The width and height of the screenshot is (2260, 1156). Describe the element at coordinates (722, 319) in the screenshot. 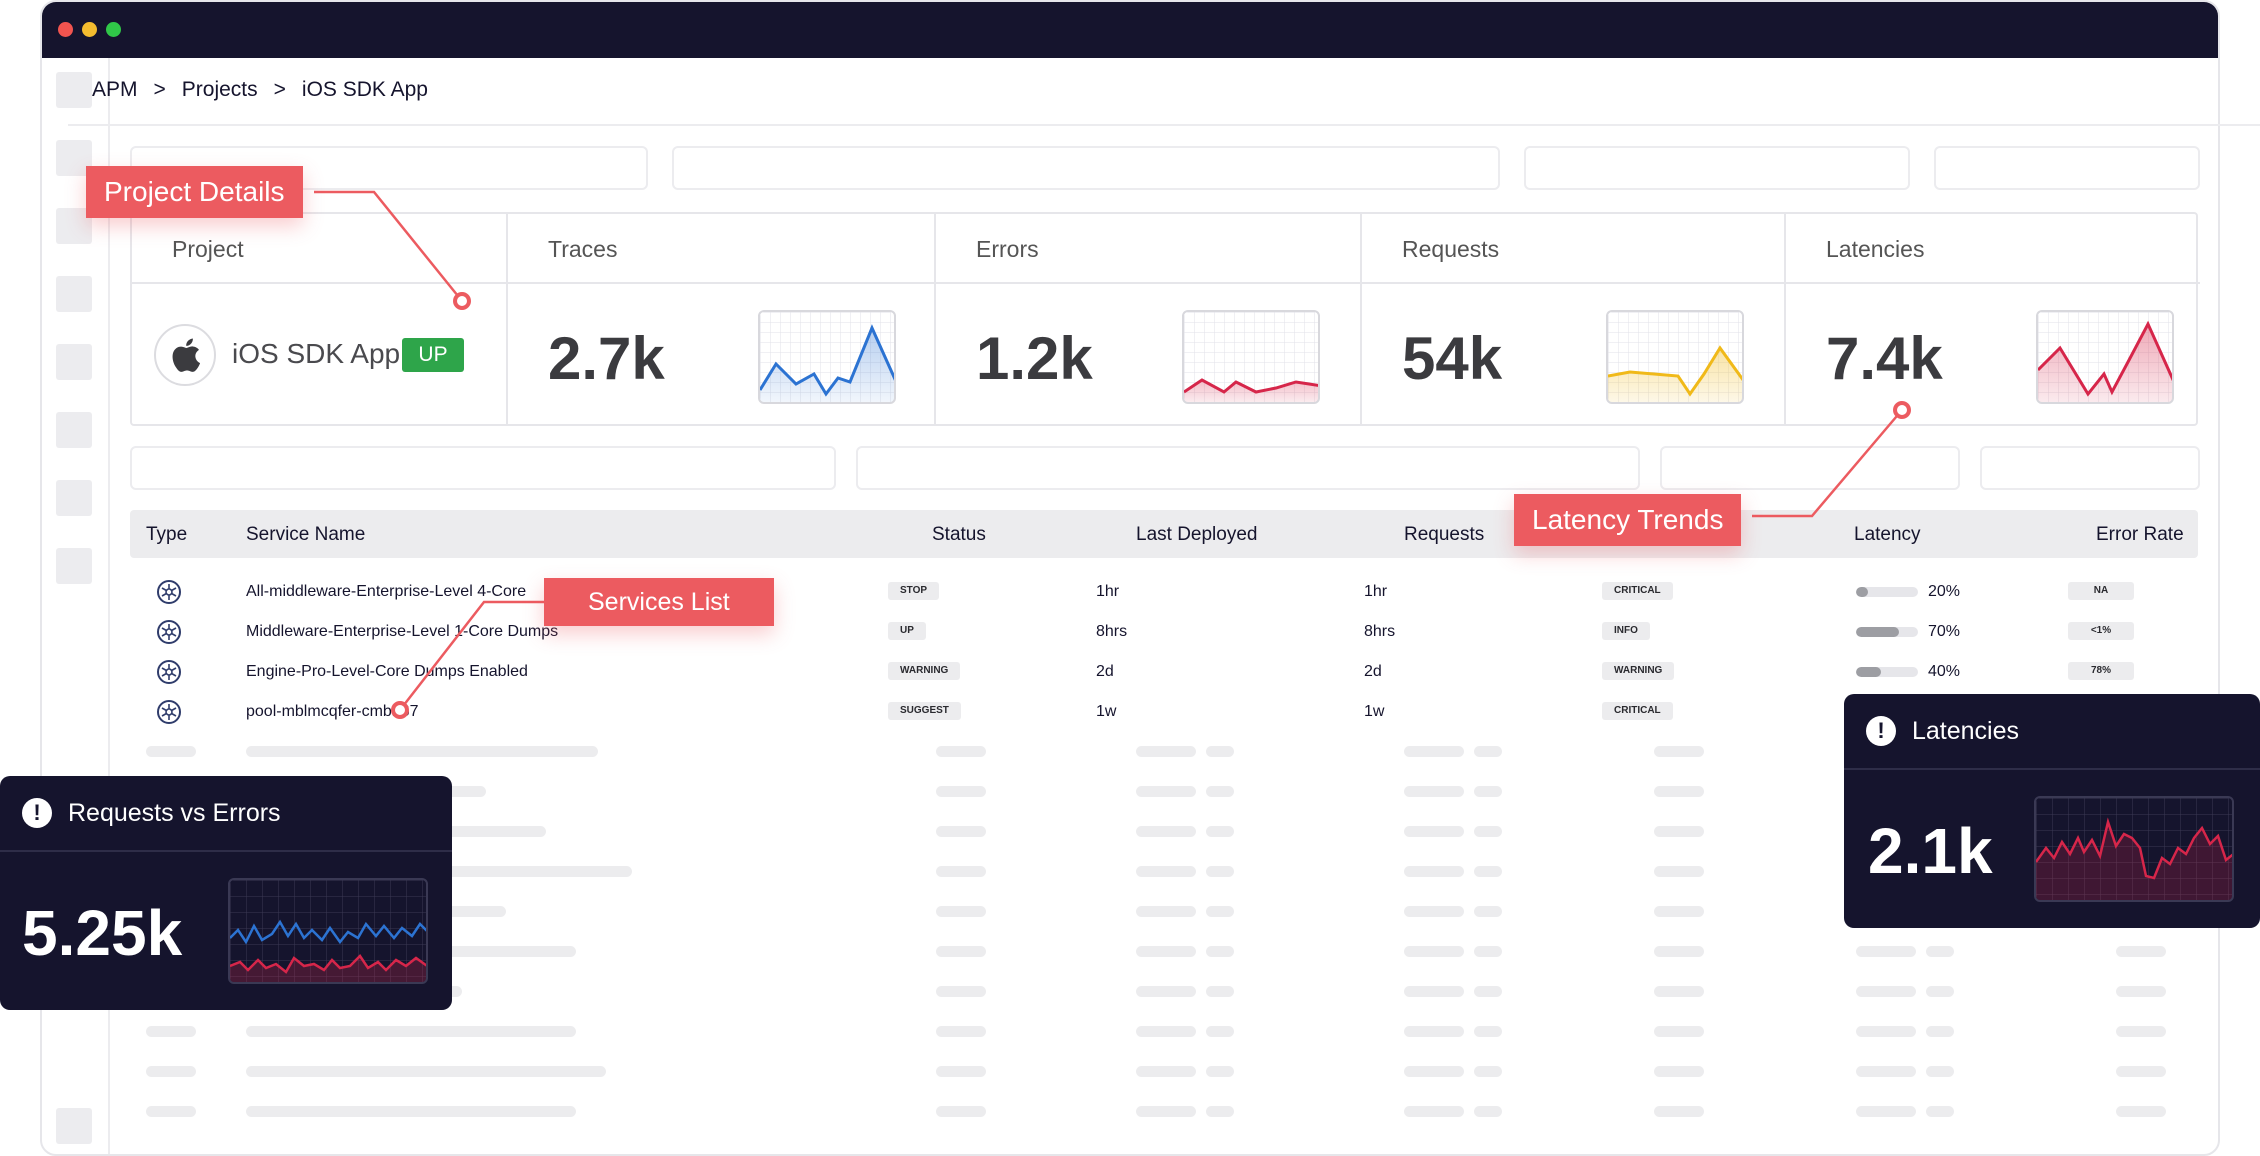

I see `traces-column: Traces 2.7k` at that location.